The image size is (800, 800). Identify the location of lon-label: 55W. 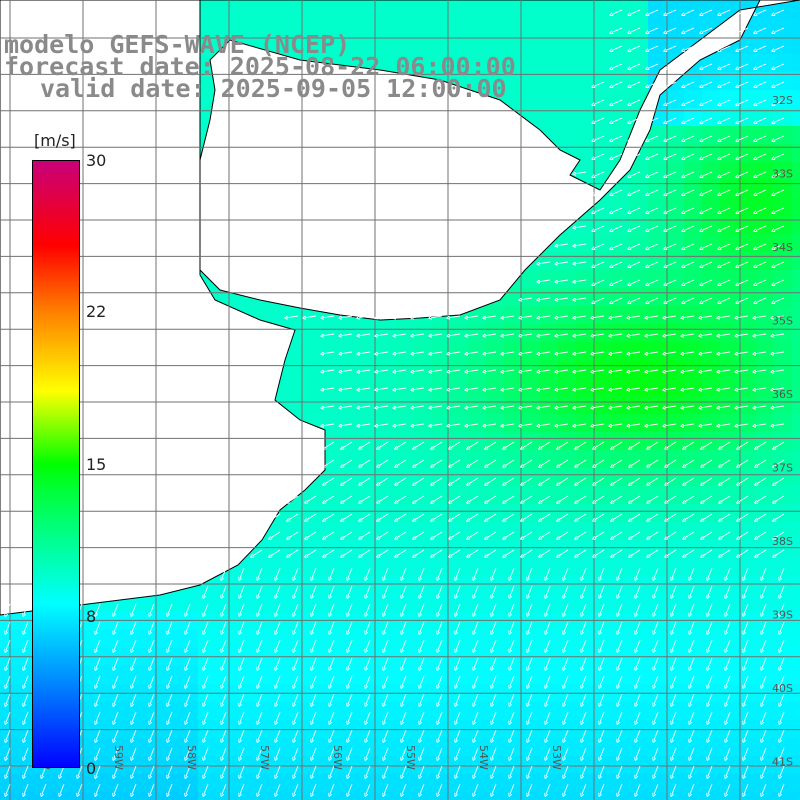
(410, 757).